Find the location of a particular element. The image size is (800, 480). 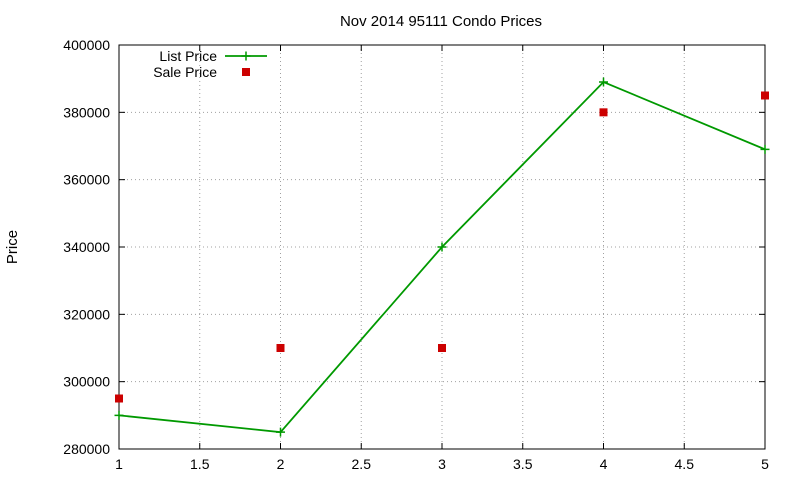

x-tick-label: 3.5 is located at coordinates (523, 464).